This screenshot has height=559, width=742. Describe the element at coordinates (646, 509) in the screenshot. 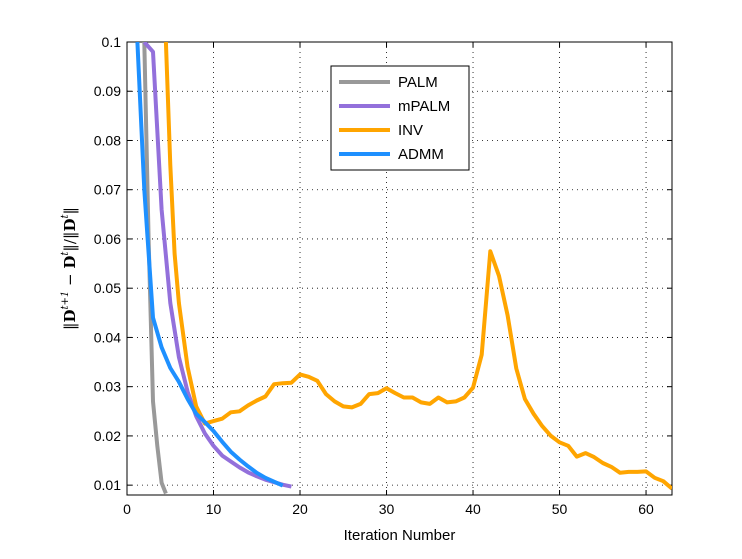

I see `x-tick-label: 60` at that location.